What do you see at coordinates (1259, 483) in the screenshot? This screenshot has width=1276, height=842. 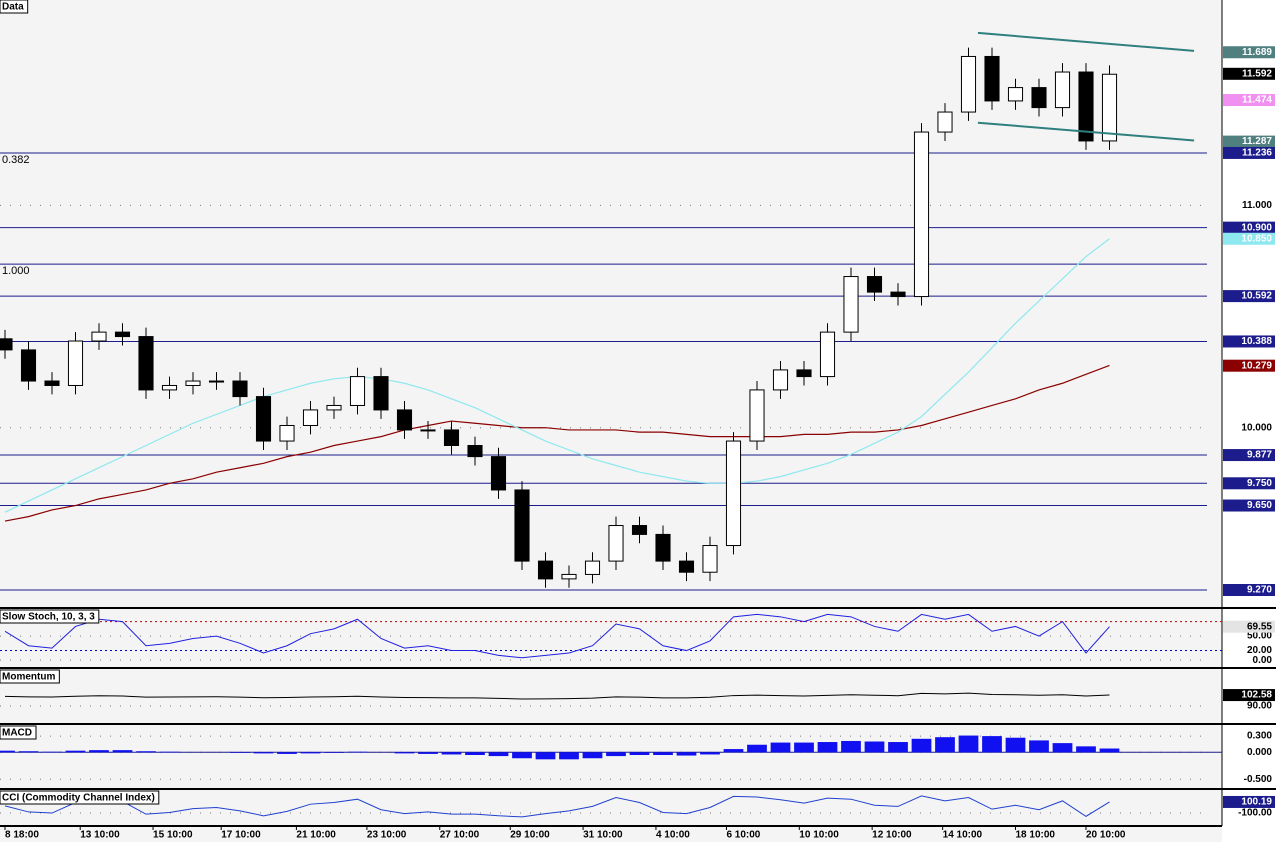 I see `price-badge-label: 9.750` at bounding box center [1259, 483].